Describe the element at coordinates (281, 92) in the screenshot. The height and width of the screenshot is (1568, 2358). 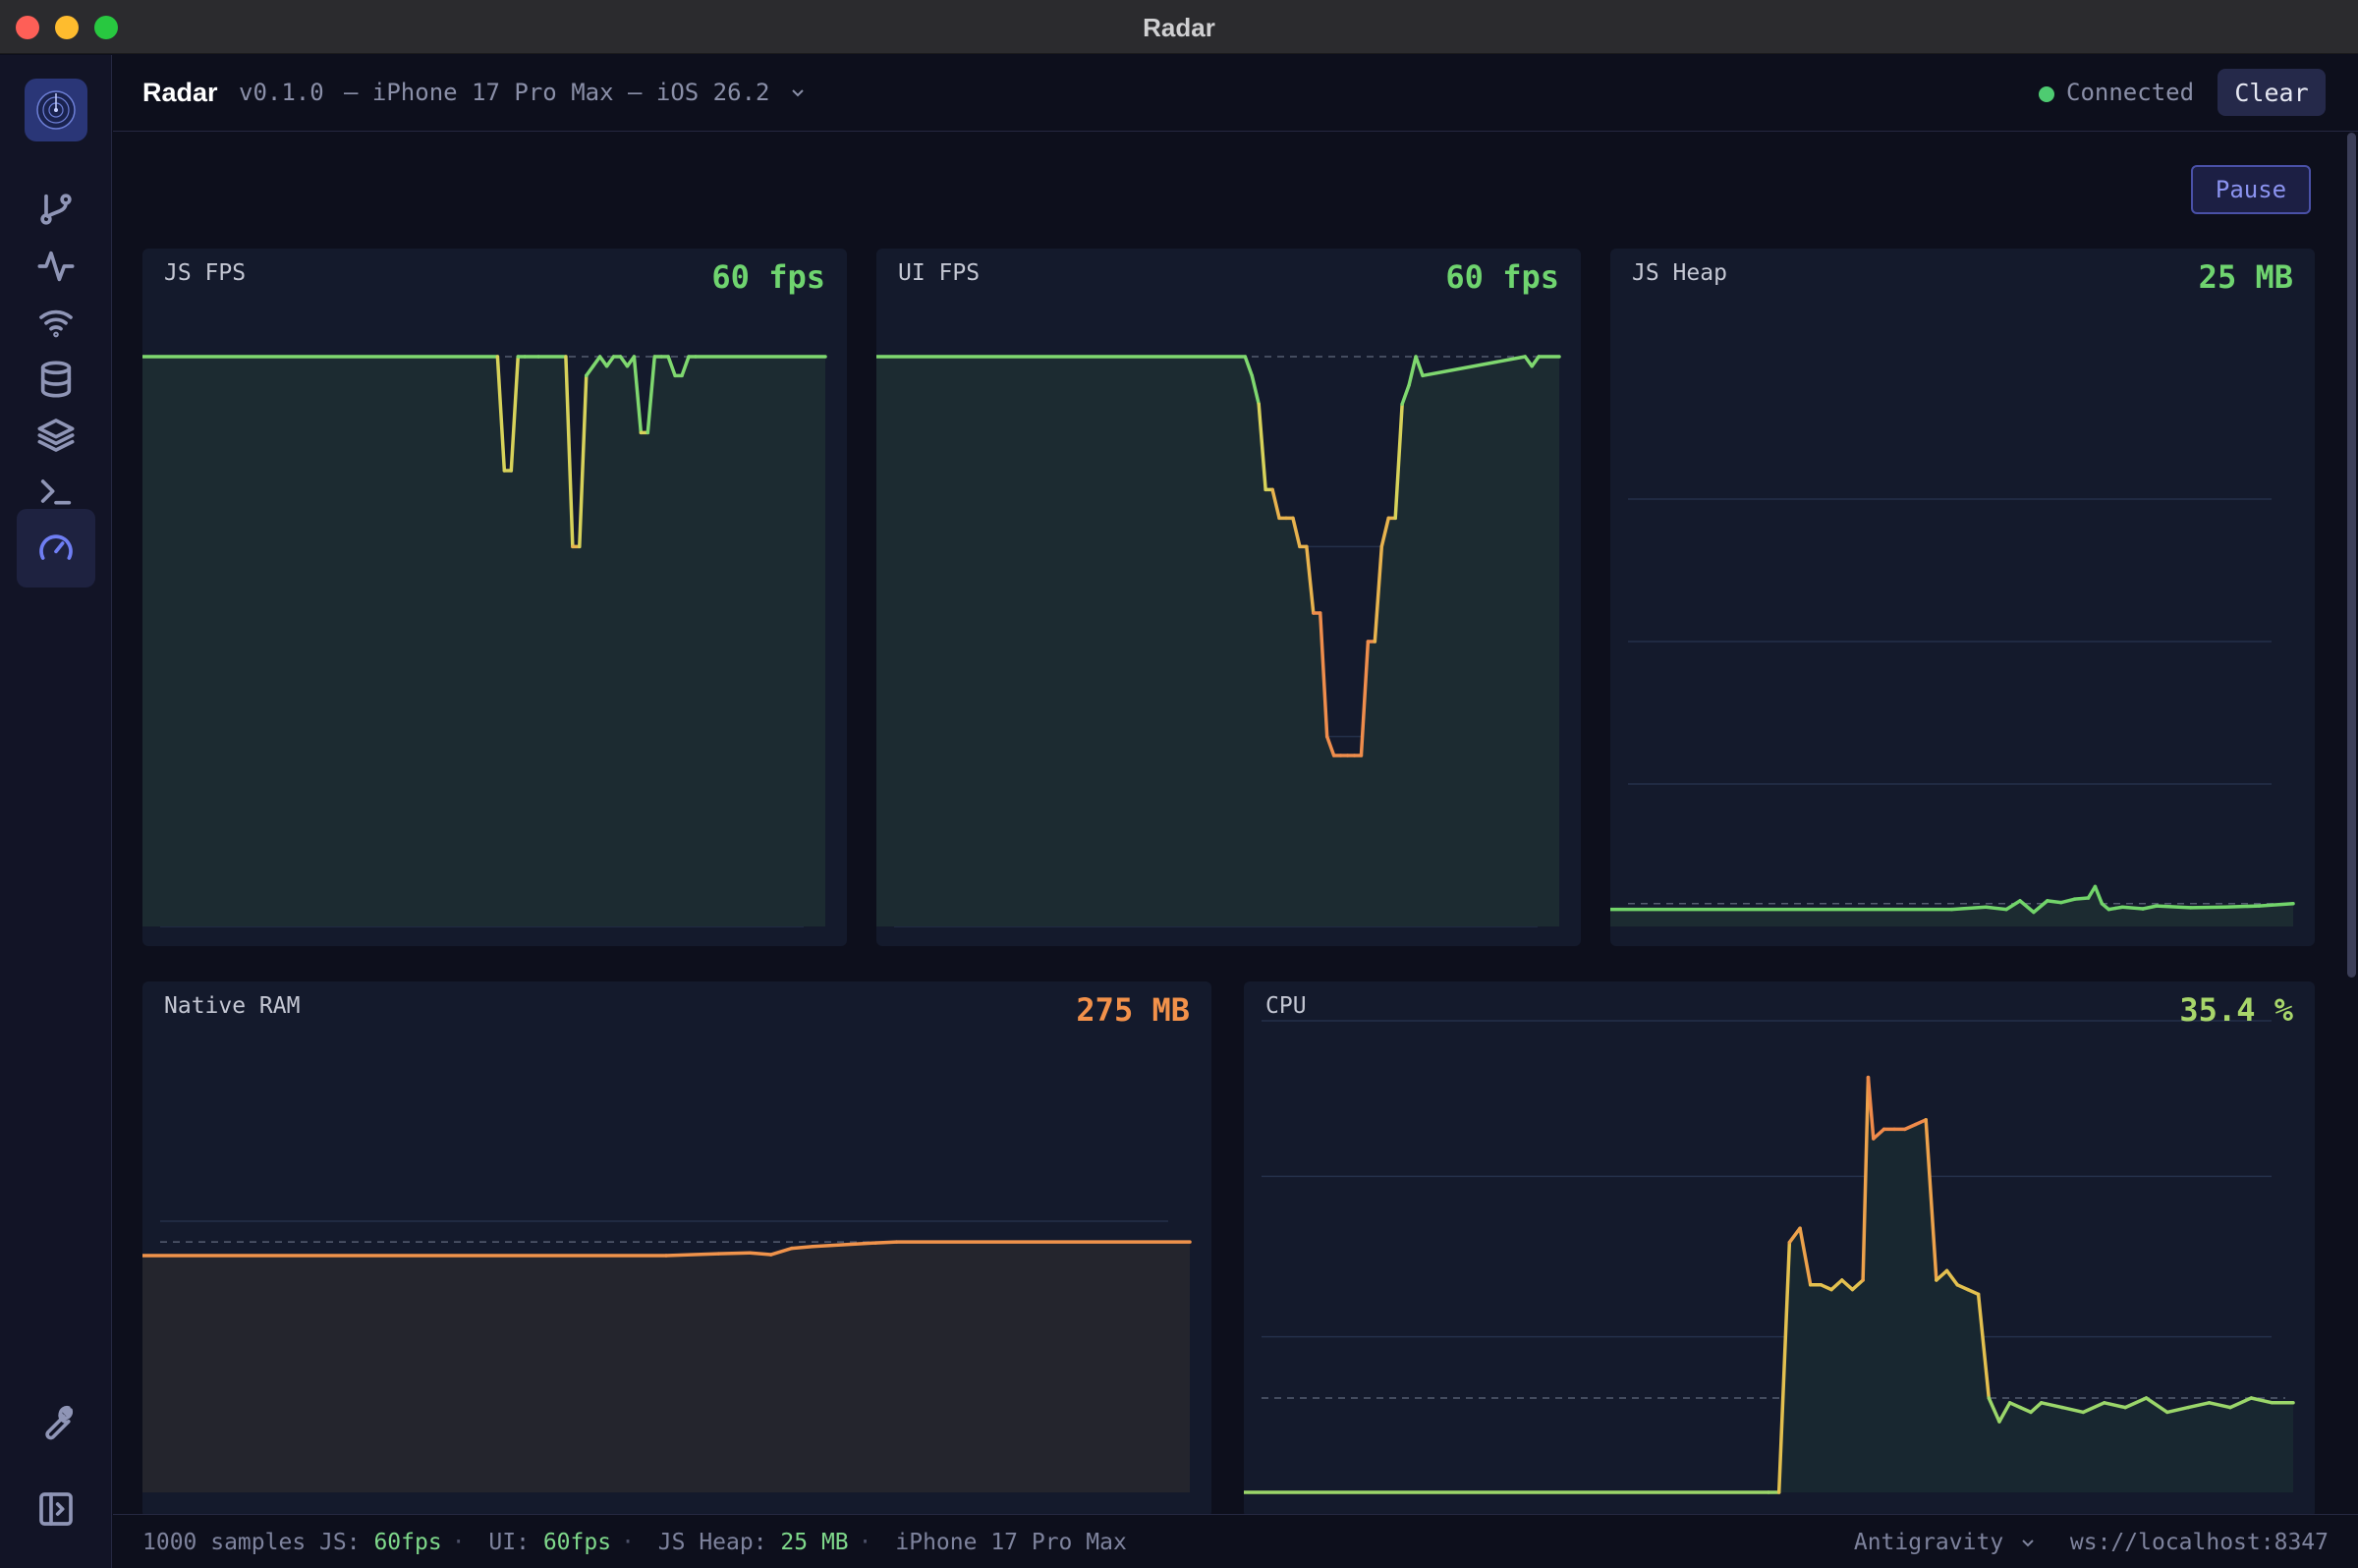
I see `app-version: v0.1.0` at that location.